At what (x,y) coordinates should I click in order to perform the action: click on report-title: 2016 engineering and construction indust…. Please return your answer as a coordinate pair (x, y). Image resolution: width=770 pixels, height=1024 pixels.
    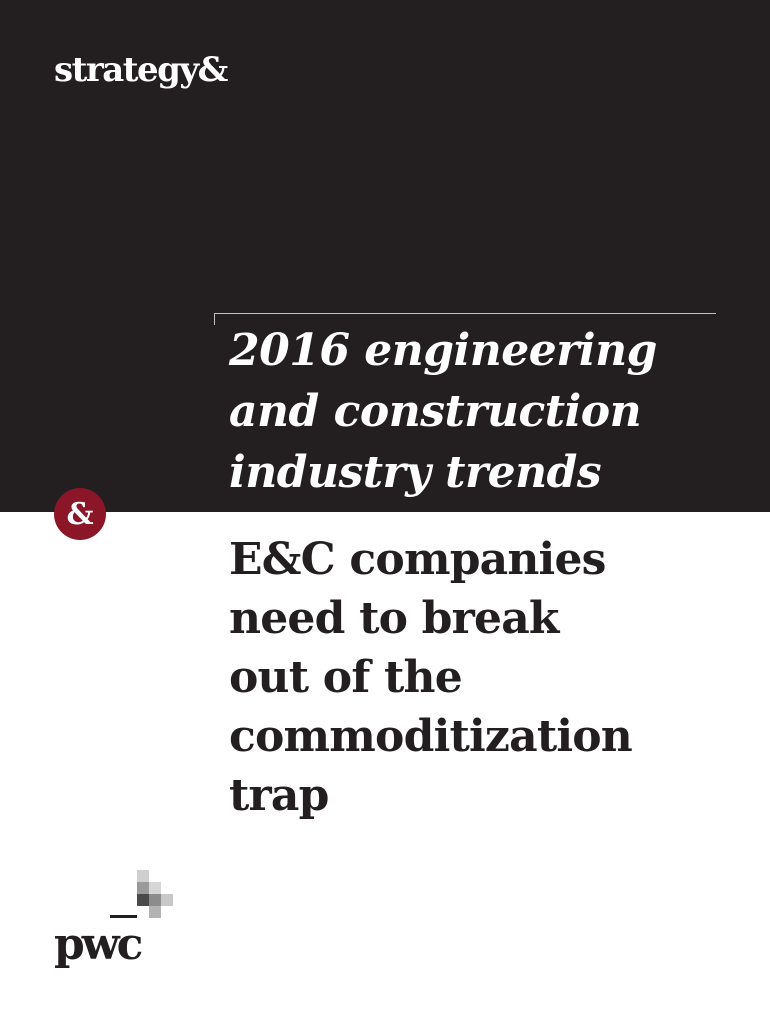
    Looking at the image, I should click on (489, 411).